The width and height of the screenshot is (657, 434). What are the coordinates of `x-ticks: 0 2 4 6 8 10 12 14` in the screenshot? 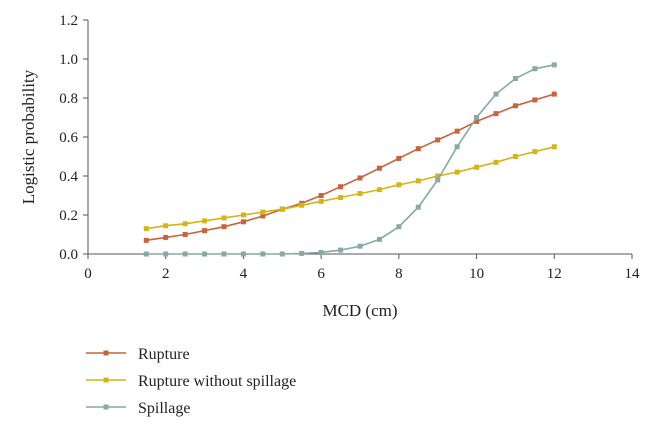 It's located at (362, 268).